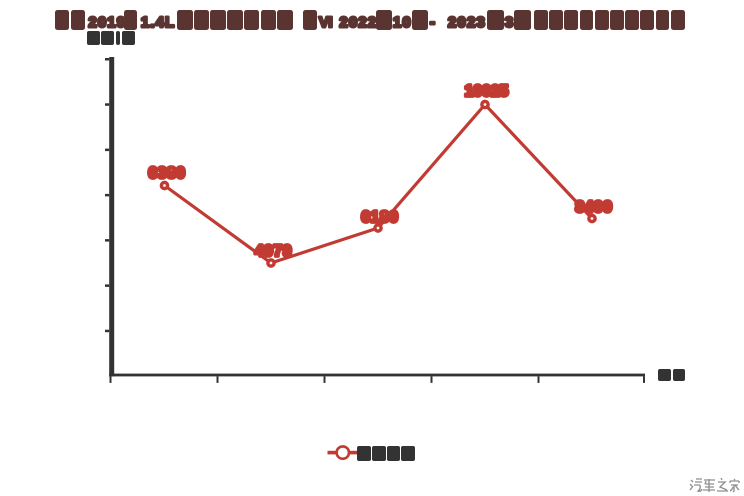 Image resolution: width=744 pixels, height=496 pixels. I want to click on svg-text: 6380, so click(166, 173).